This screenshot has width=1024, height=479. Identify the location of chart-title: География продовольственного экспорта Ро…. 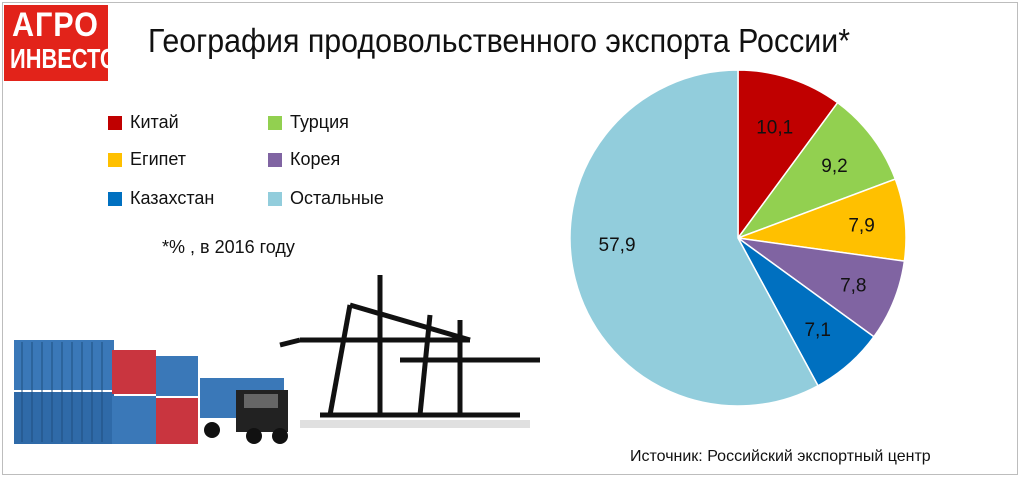
(499, 40).